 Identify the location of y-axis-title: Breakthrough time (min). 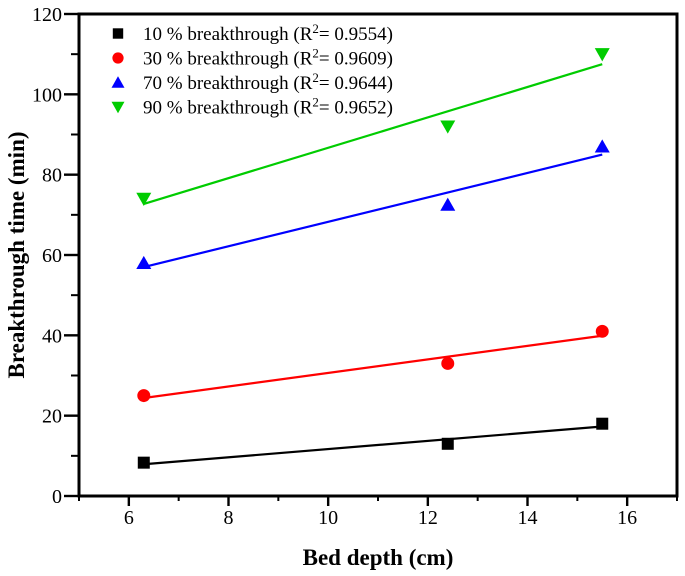
(16, 254).